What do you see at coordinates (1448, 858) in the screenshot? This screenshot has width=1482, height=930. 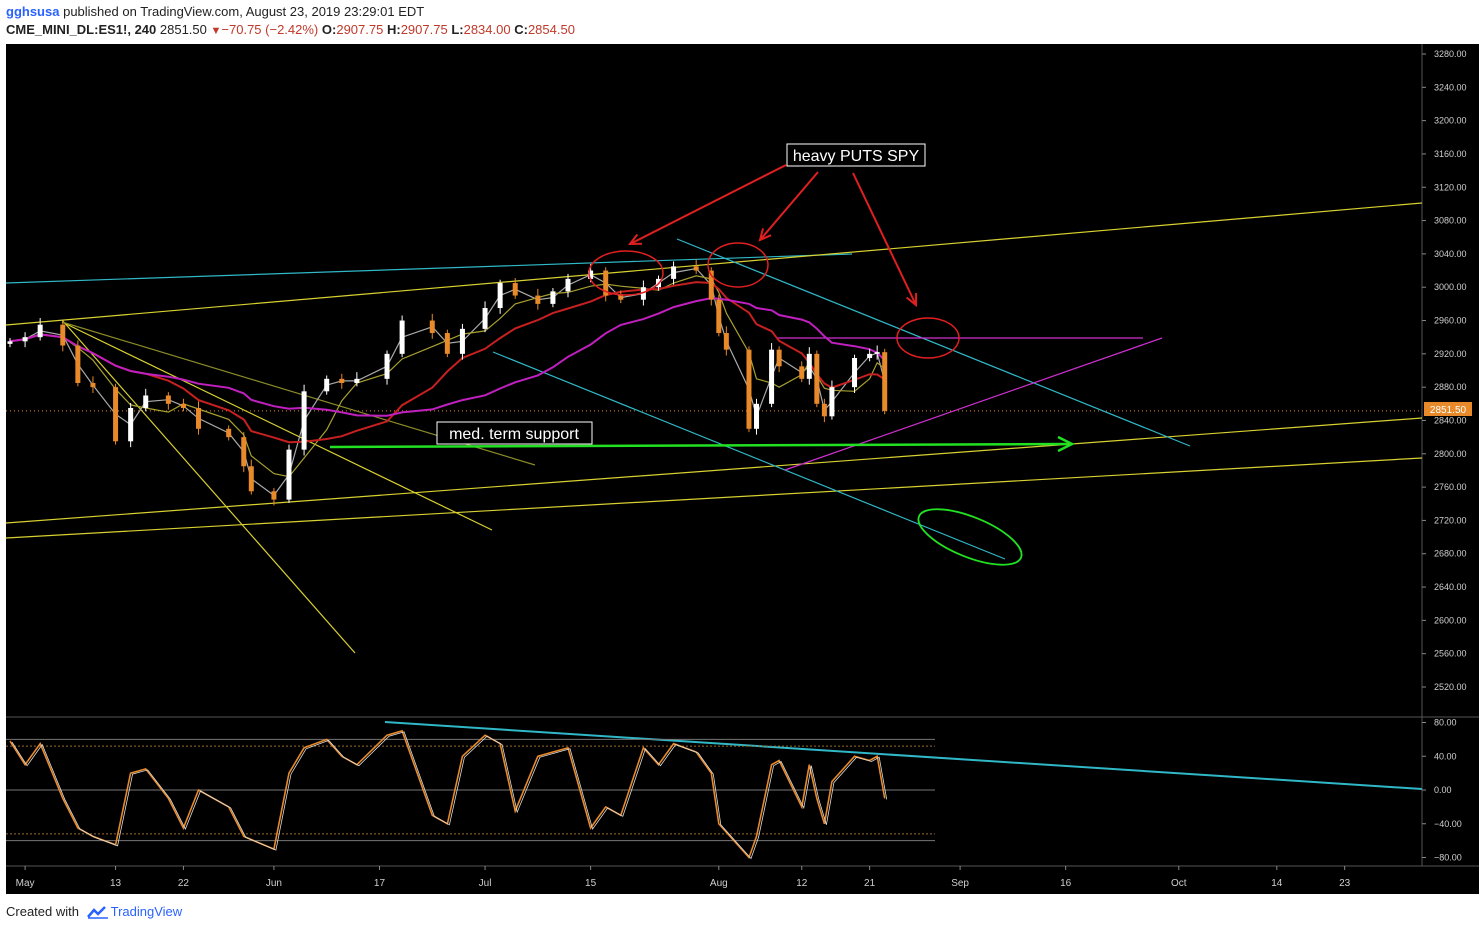 I see `osc-tick-label: −80.00` at bounding box center [1448, 858].